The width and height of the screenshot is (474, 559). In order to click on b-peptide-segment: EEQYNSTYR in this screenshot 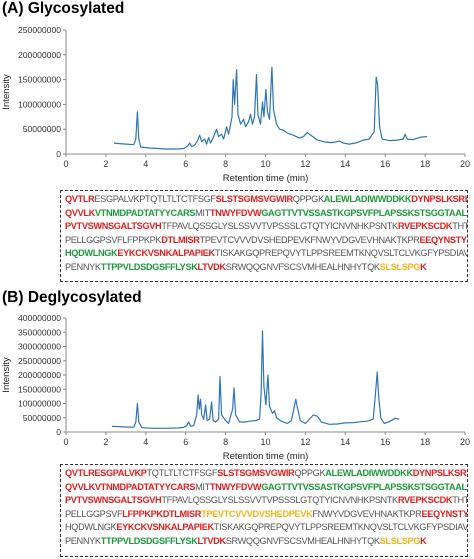, I will do `click(444, 513)`.